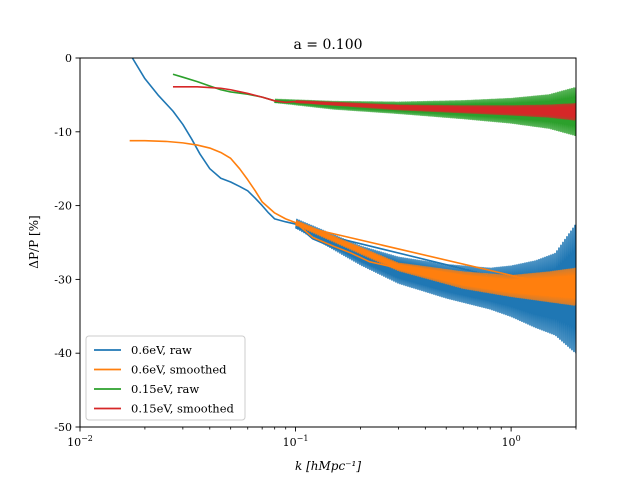 The width and height of the screenshot is (640, 480). Describe the element at coordinates (34, 241) in the screenshot. I see `y-axis-label: ΔP/P [%]` at that location.